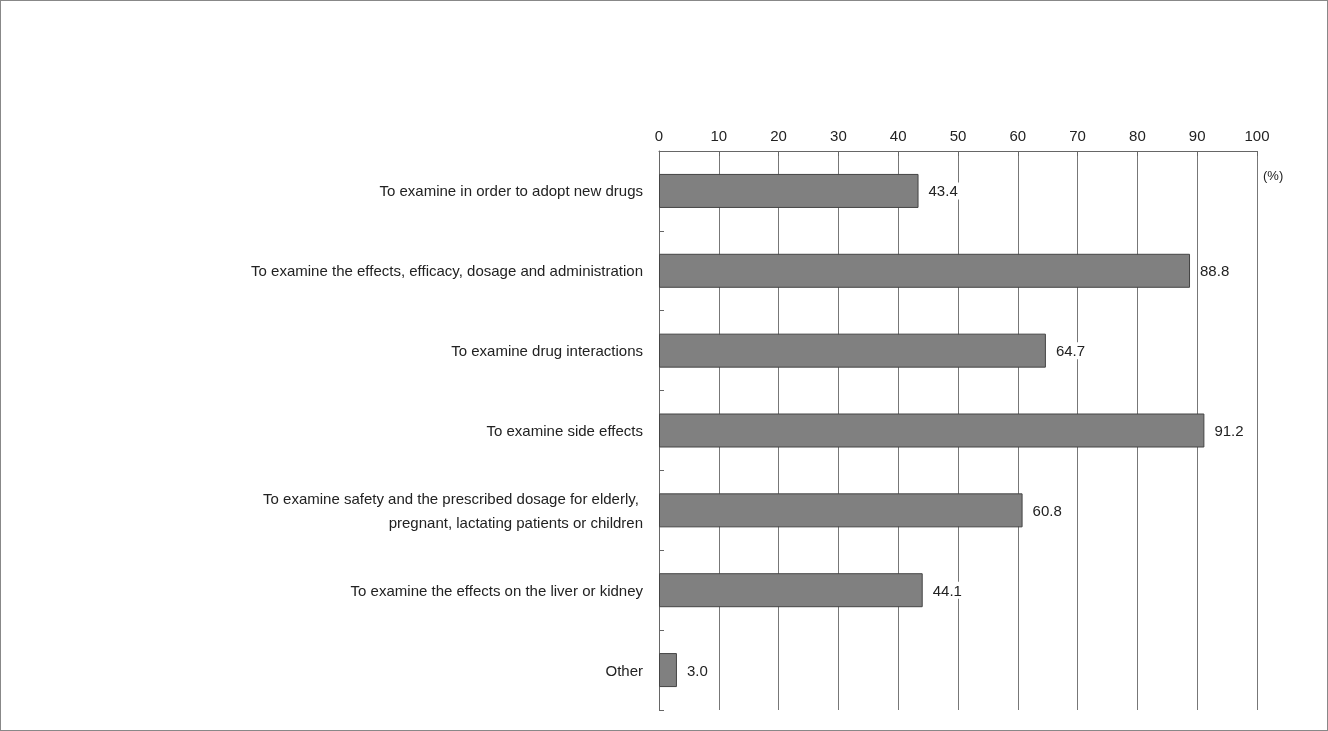 The width and height of the screenshot is (1328, 731). I want to click on y-tick-label: To examine side effects, so click(564, 430).